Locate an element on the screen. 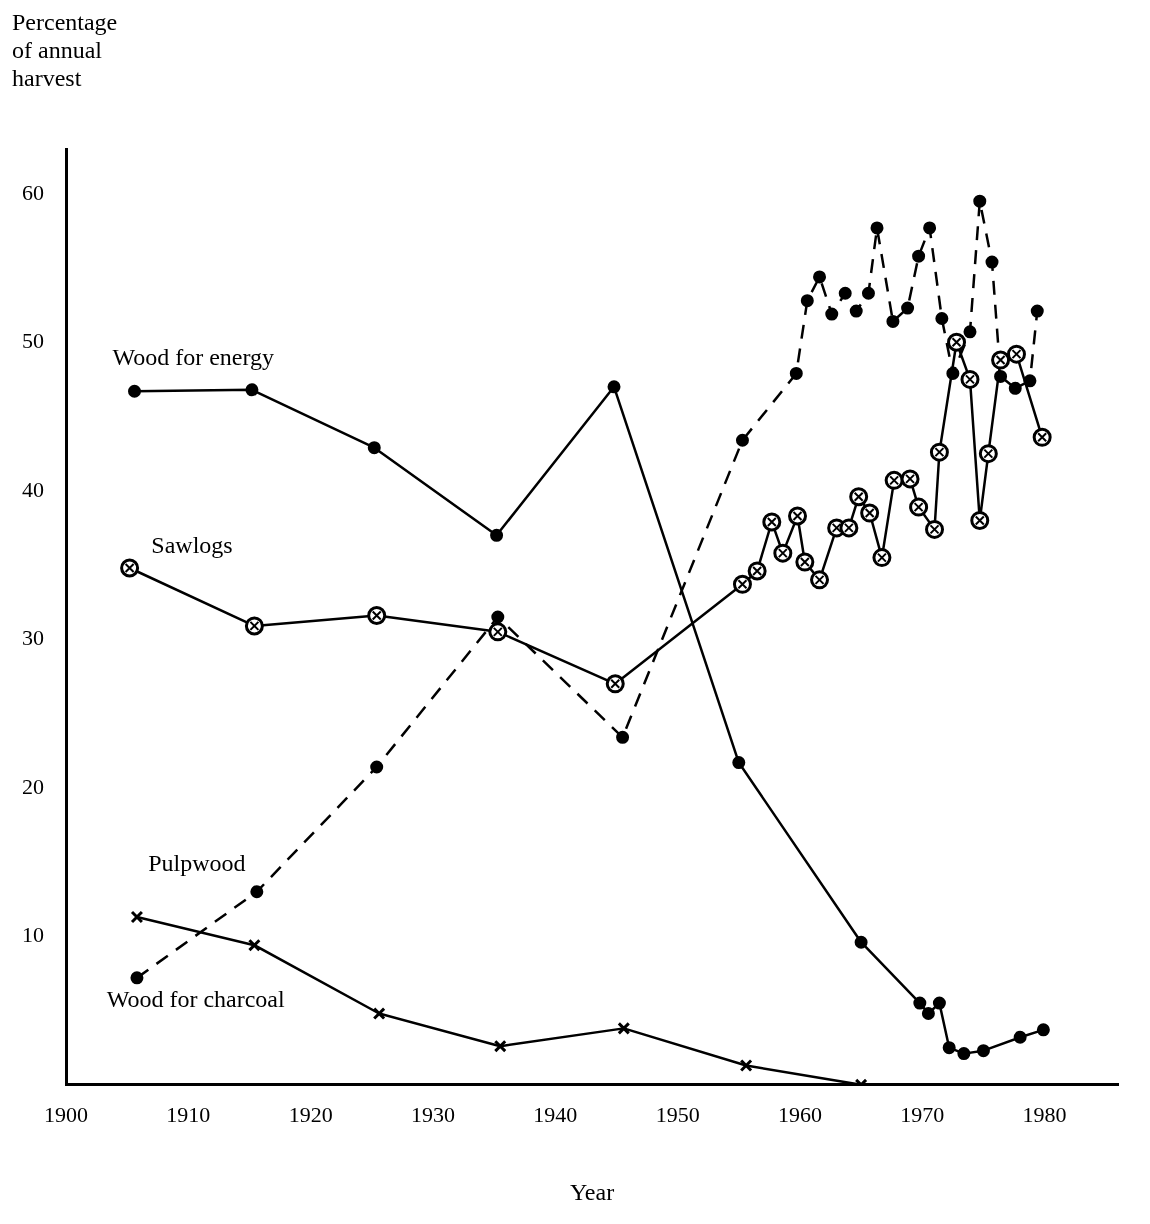 The height and width of the screenshot is (1224, 1150). y-tick-label: 50 is located at coordinates (33, 341).